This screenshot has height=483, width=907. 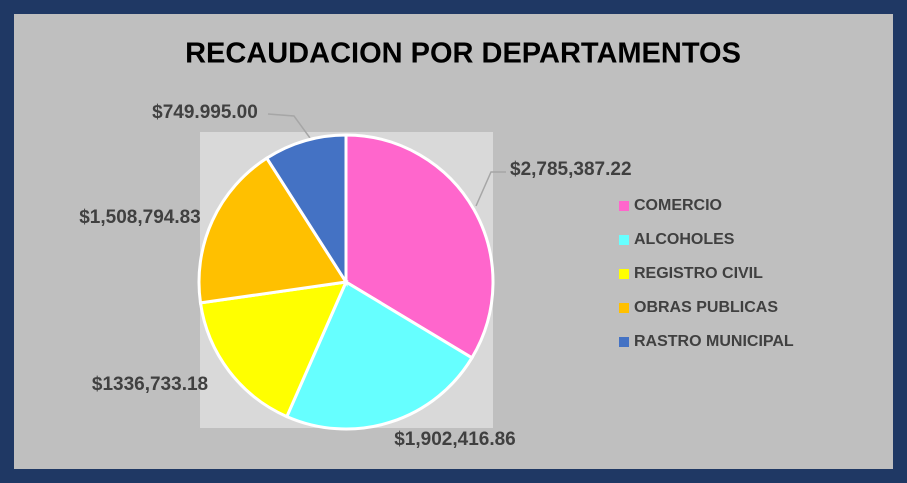 What do you see at coordinates (150, 384) in the screenshot?
I see `data-label: $1336,733.18` at bounding box center [150, 384].